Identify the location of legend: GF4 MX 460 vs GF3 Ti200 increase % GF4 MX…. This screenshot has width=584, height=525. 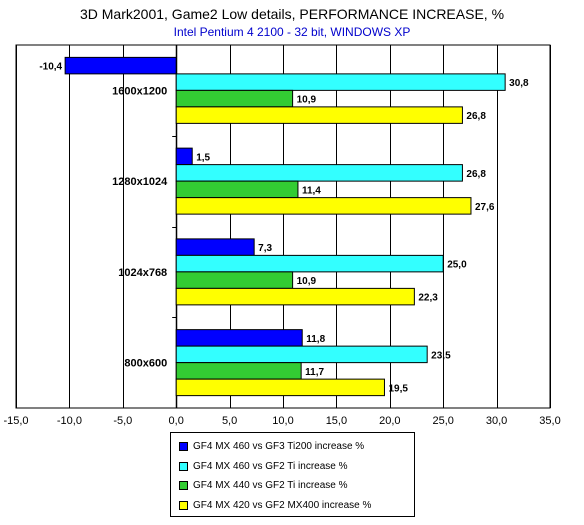
(292, 474).